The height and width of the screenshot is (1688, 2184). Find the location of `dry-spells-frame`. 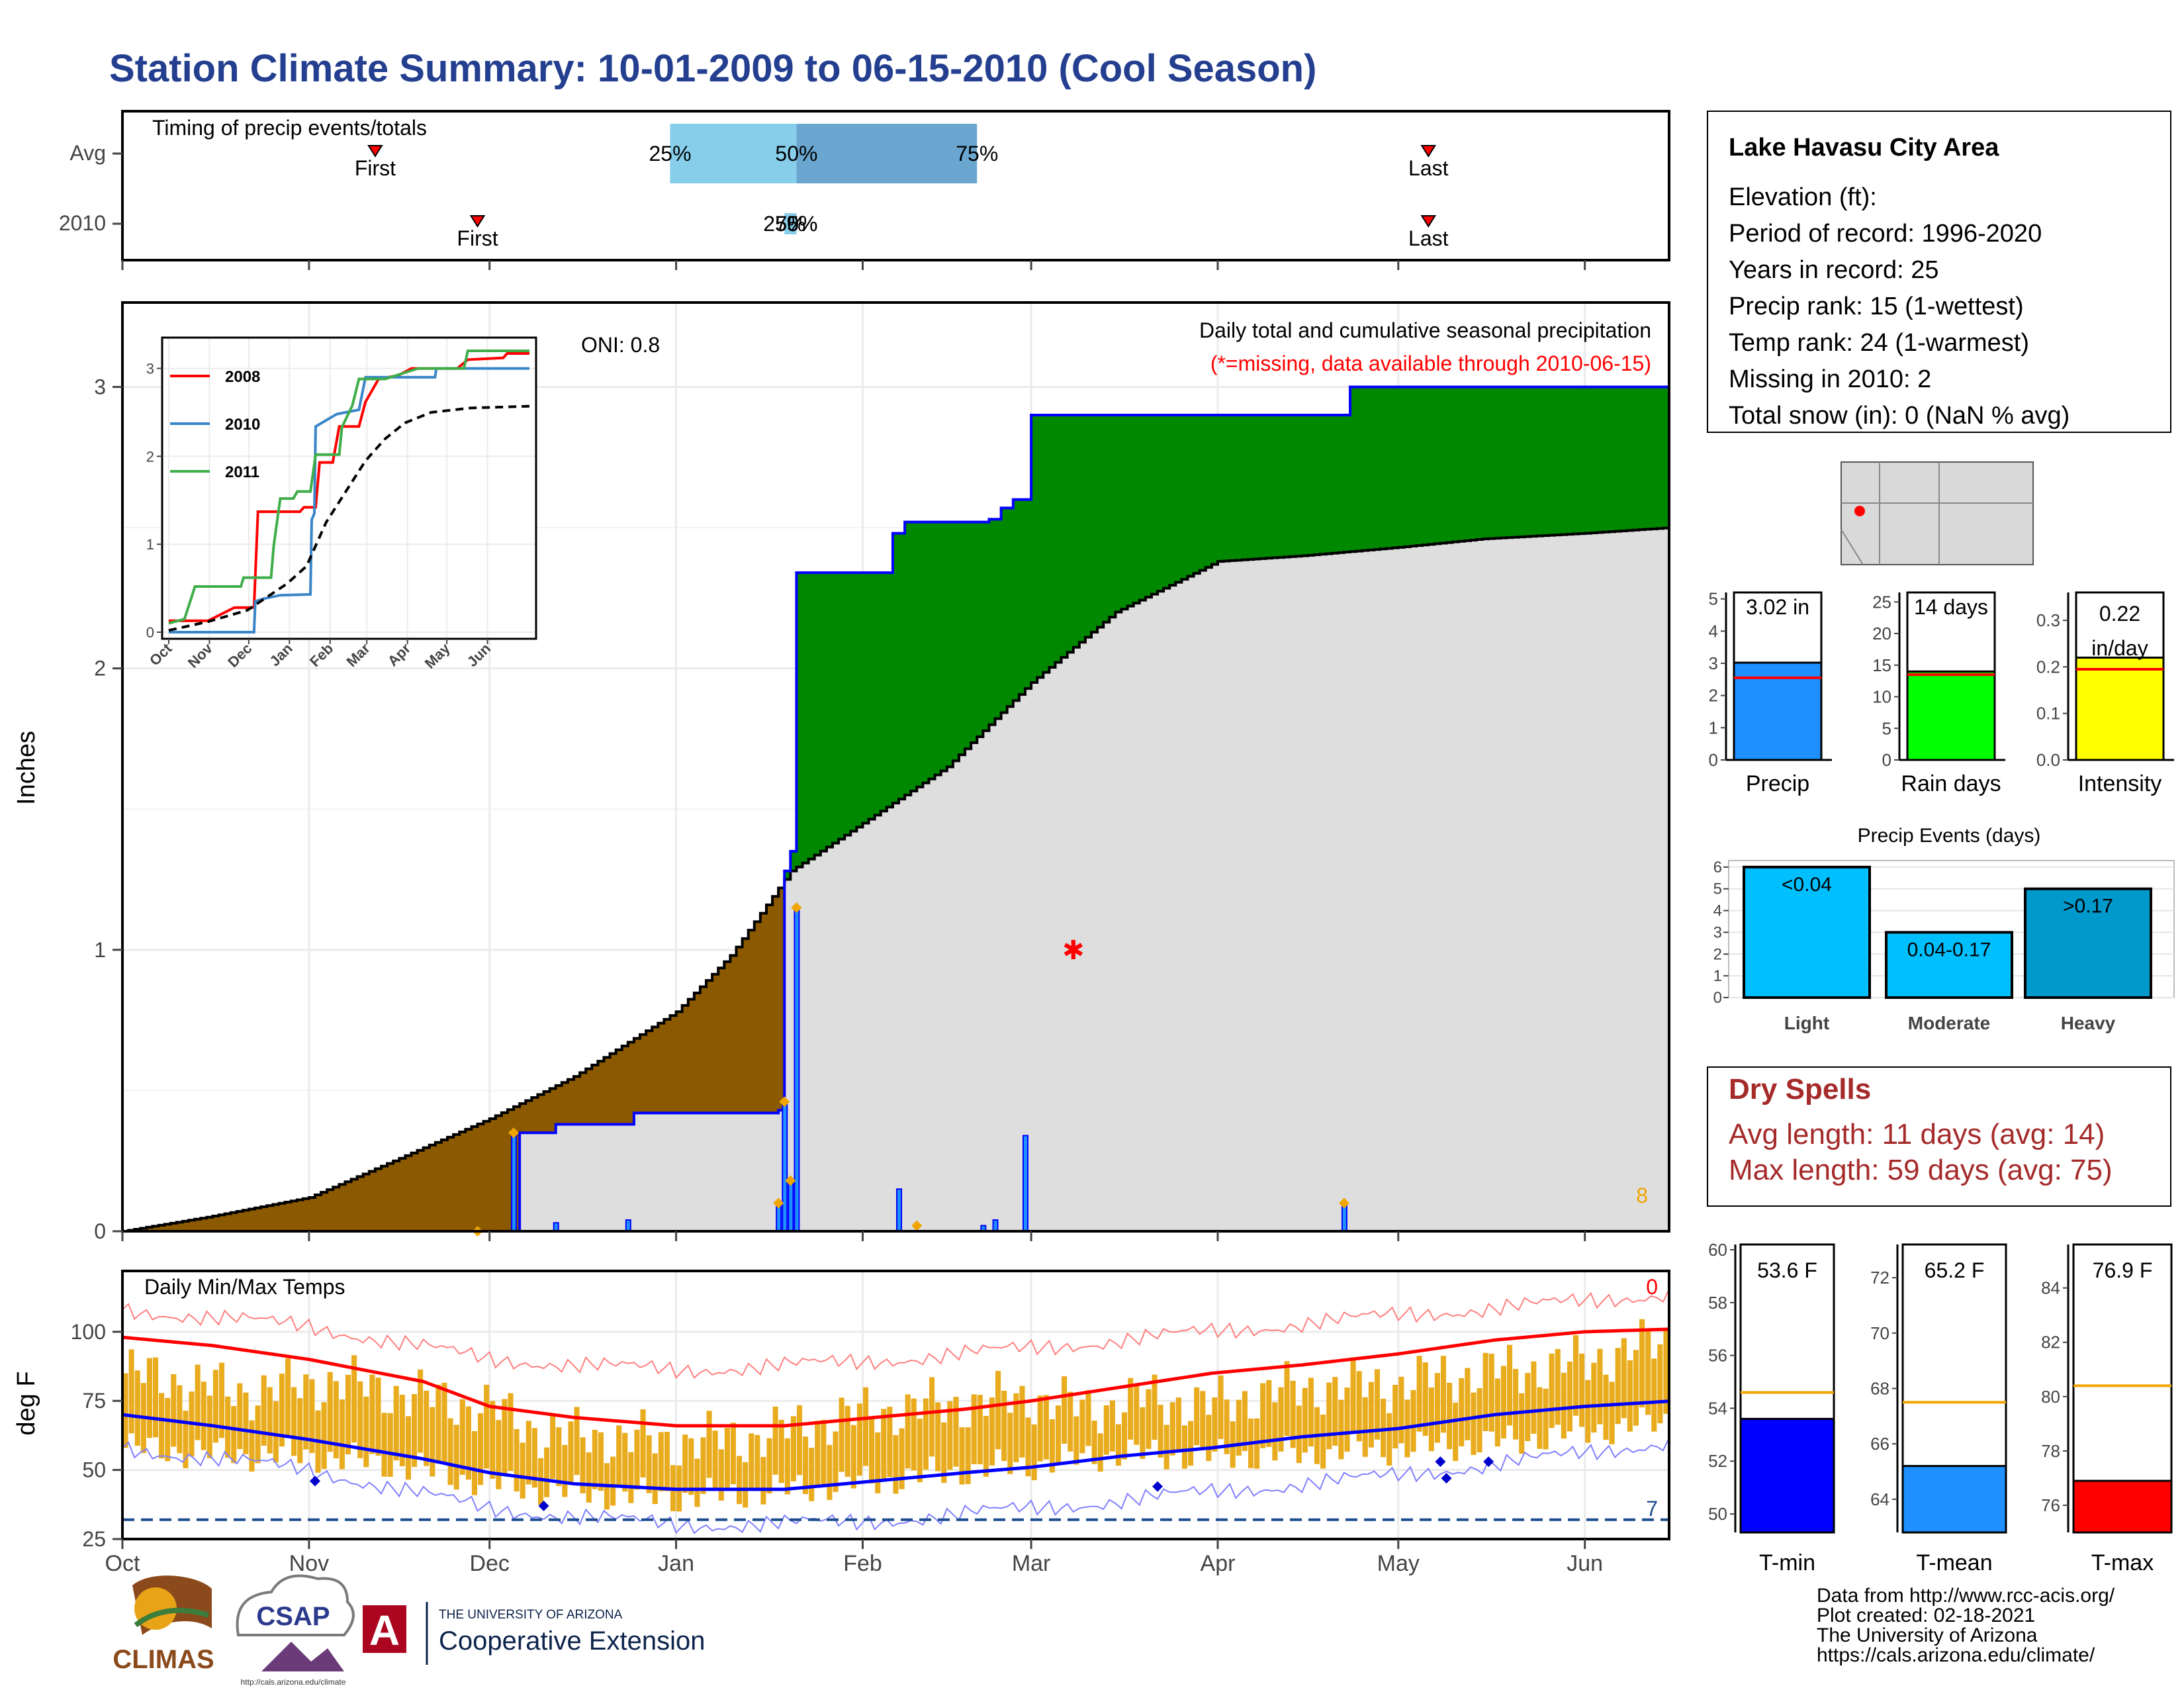

dry-spells-frame is located at coordinates (1939, 1136).